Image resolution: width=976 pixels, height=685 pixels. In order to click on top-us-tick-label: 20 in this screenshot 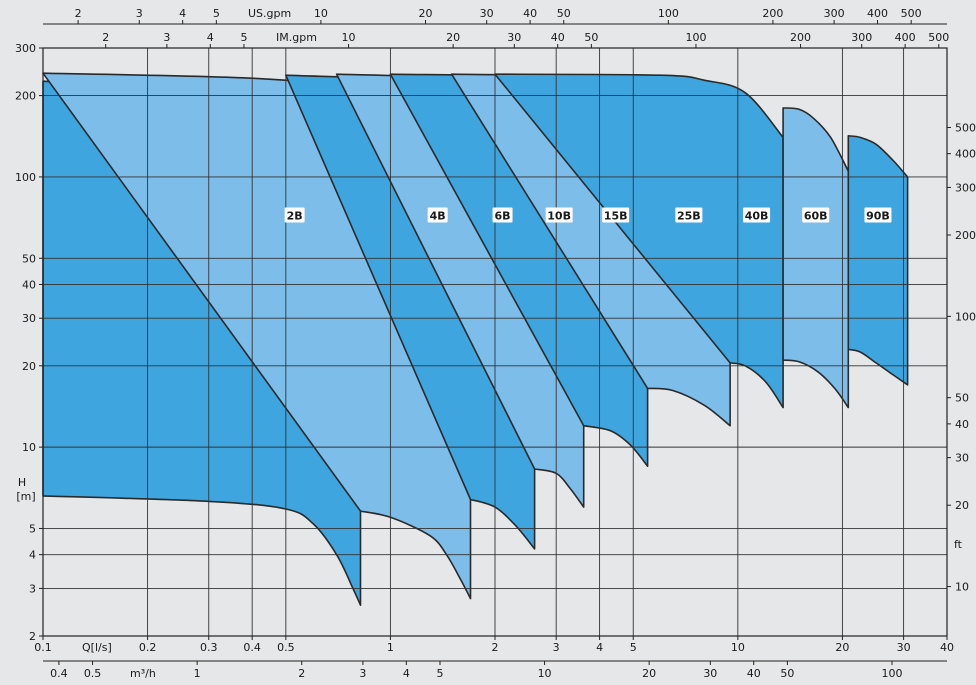, I will do `click(426, 13)`.